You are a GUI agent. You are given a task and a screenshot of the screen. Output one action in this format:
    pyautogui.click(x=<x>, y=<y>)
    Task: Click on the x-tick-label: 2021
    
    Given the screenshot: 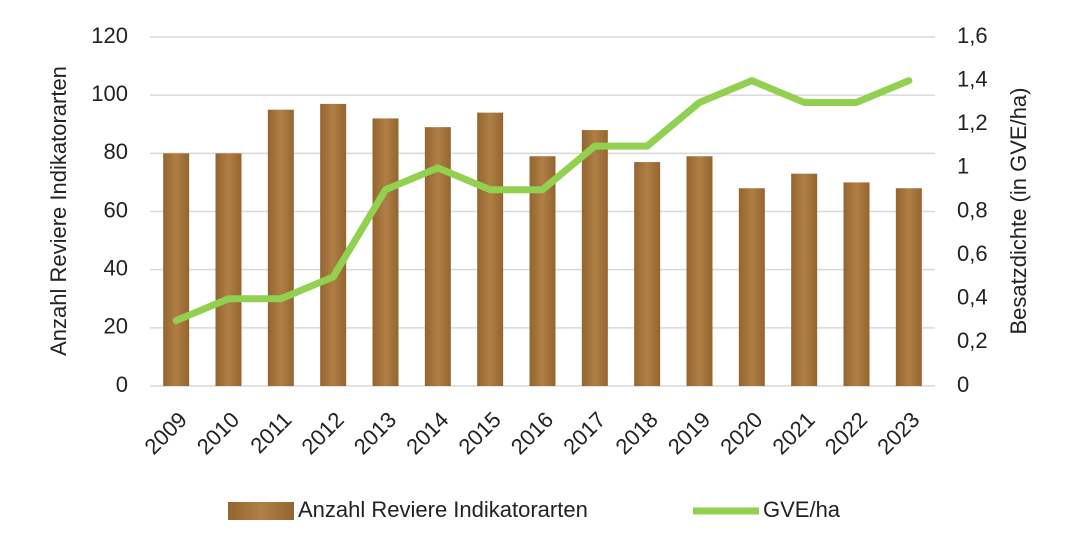 What is the action you would take?
    pyautogui.click(x=794, y=433)
    